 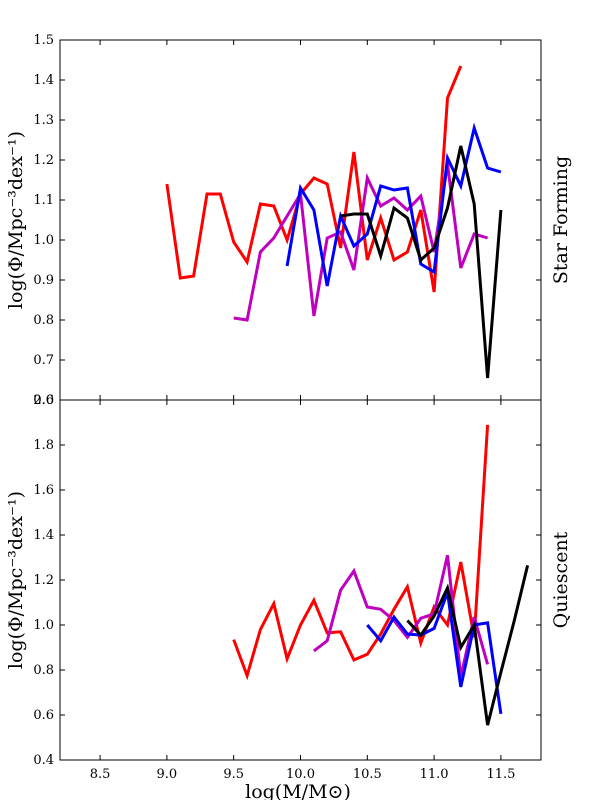 I want to click on star-forming-panel-label: Star Forming, so click(x=561, y=220).